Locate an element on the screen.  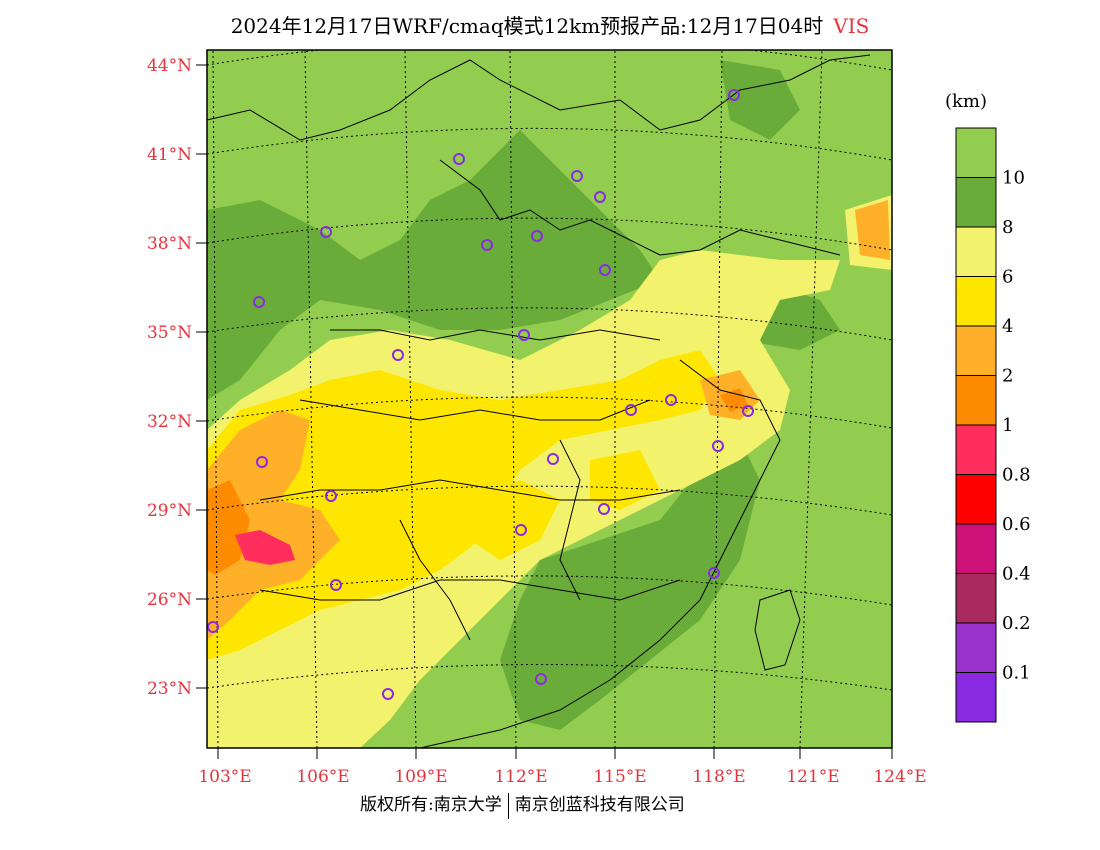
footer-separator is located at coordinates (508, 805).